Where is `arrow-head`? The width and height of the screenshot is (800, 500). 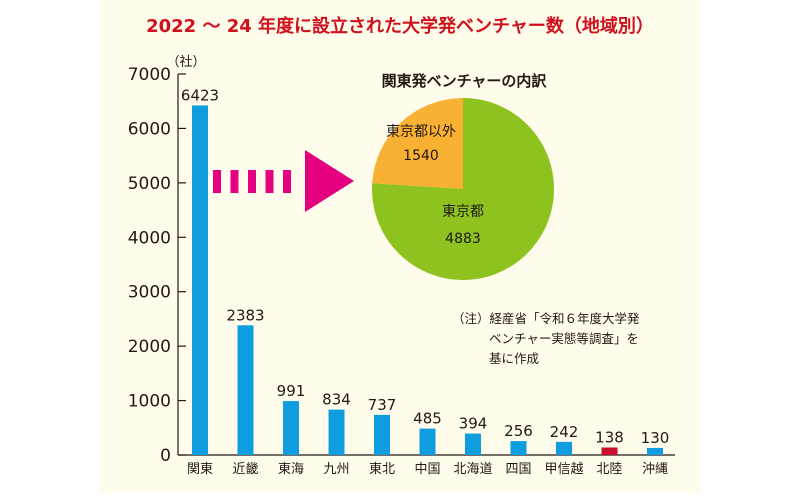 arrow-head is located at coordinates (329, 181).